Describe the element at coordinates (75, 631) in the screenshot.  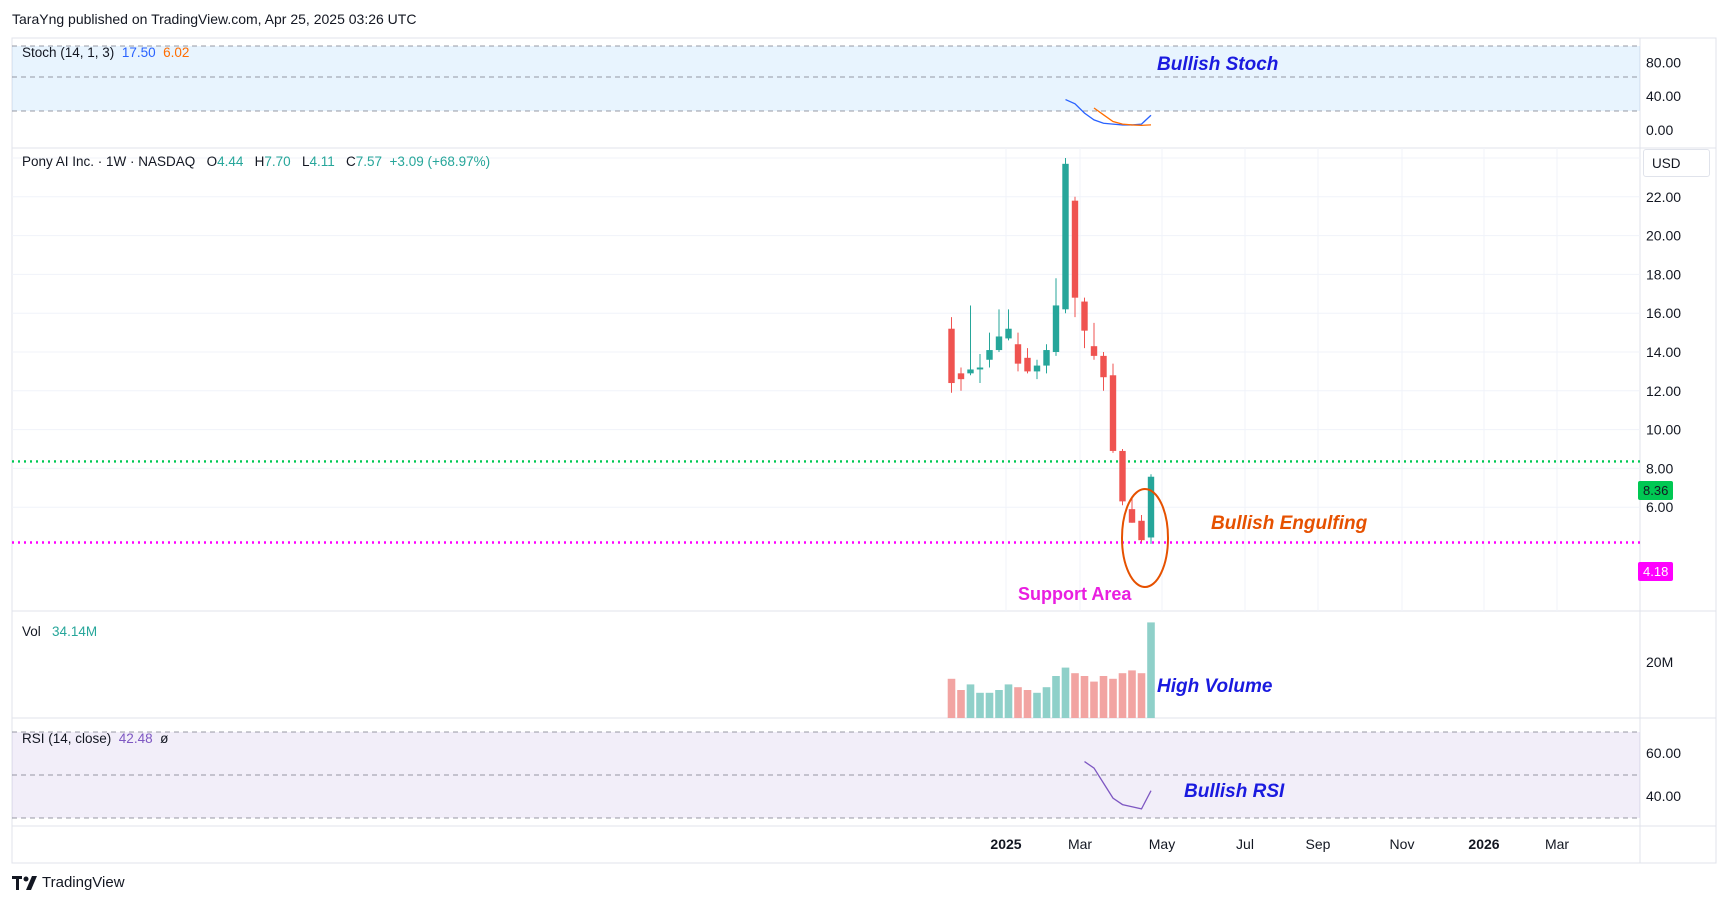
I see `volume-value: 34.14M` at that location.